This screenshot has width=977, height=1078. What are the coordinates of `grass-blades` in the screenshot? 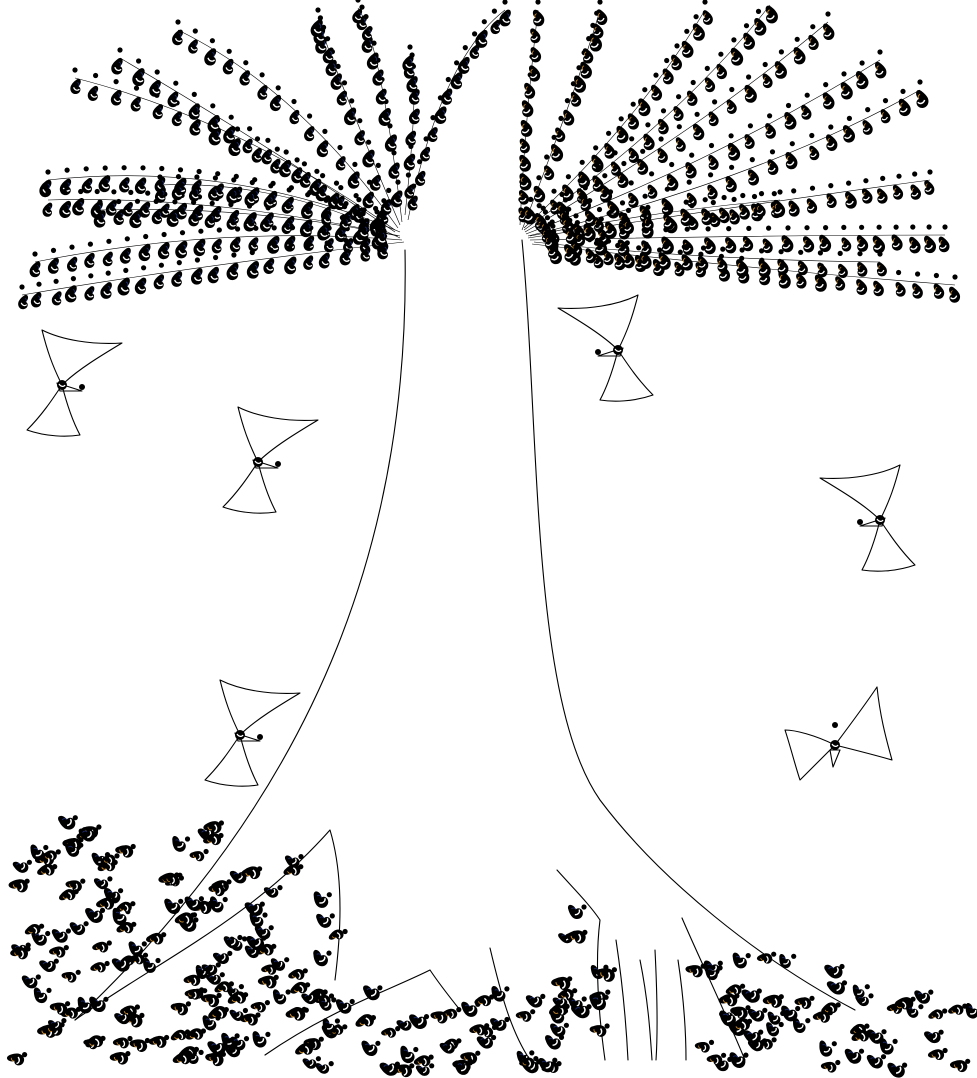 It's located at (410, 945).